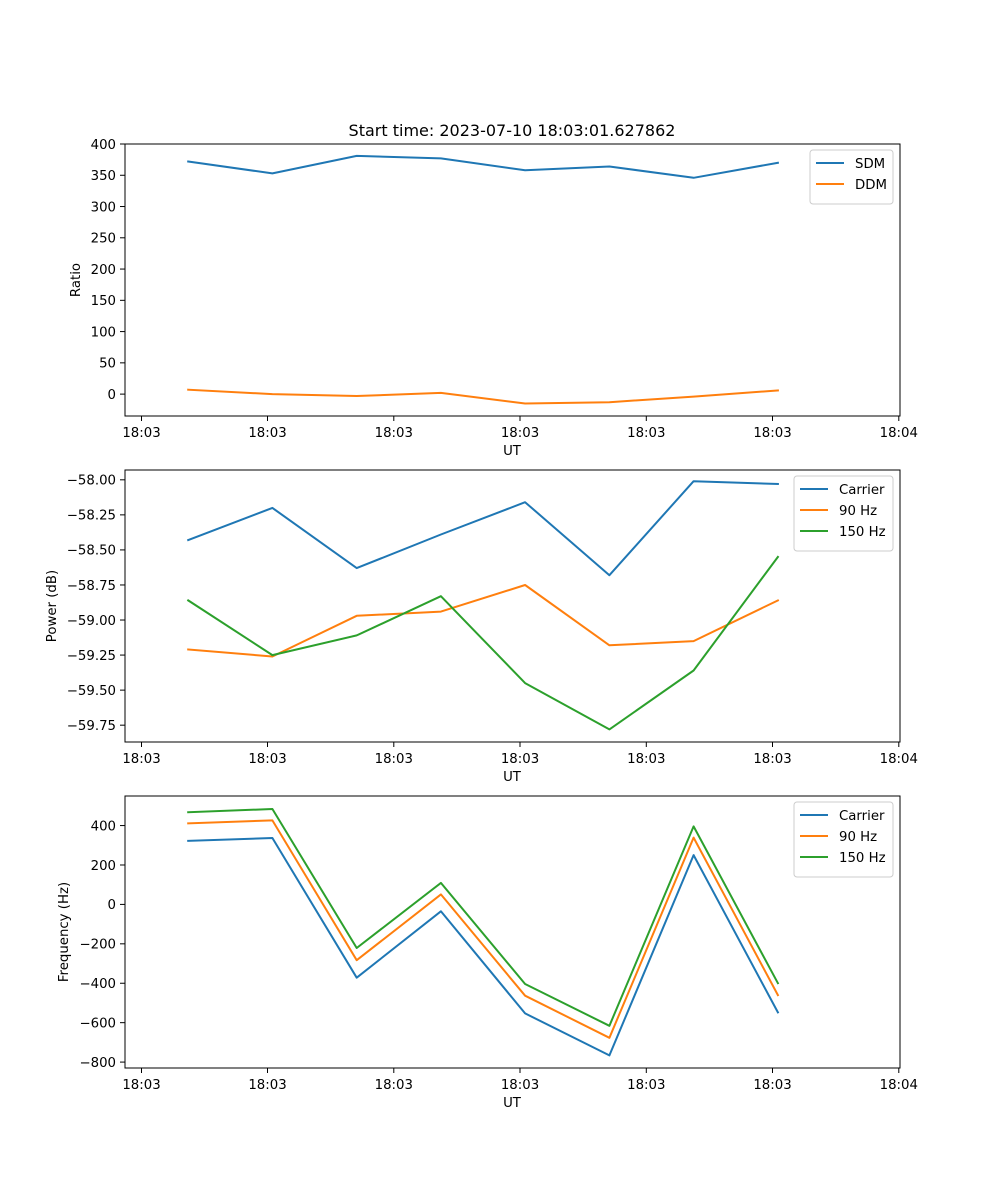 Image resolution: width=1000 pixels, height=1200 pixels. Describe the element at coordinates (862, 816) in the screenshot. I see `frequency-legend-label-carrier: Carrier` at that location.